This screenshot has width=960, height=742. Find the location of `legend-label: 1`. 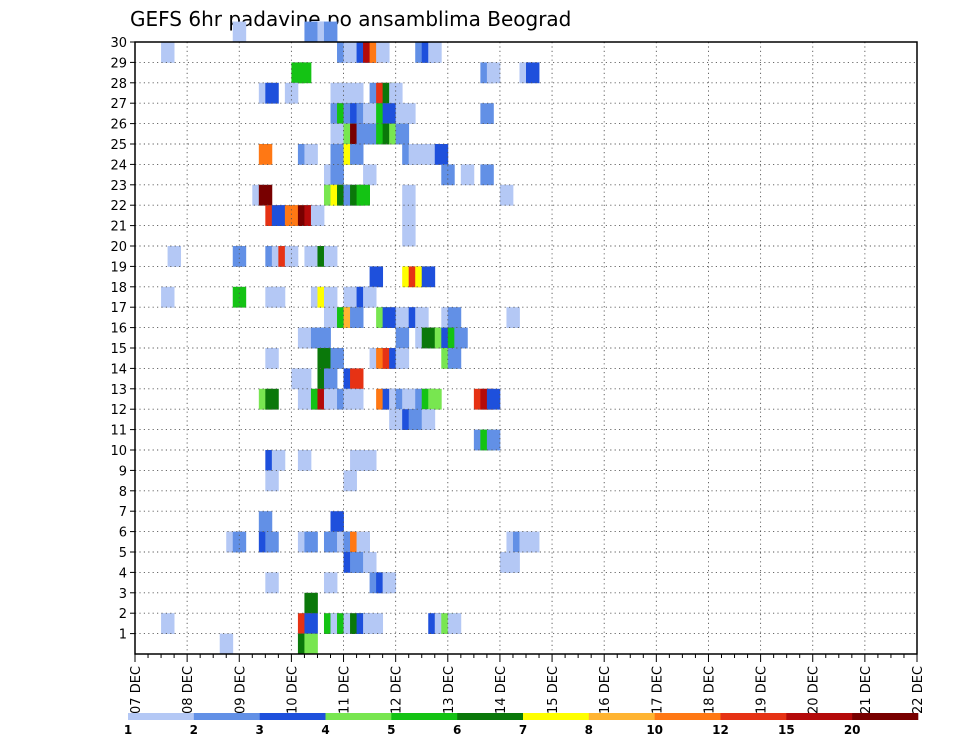

legend-label: 1 is located at coordinates (128, 730).